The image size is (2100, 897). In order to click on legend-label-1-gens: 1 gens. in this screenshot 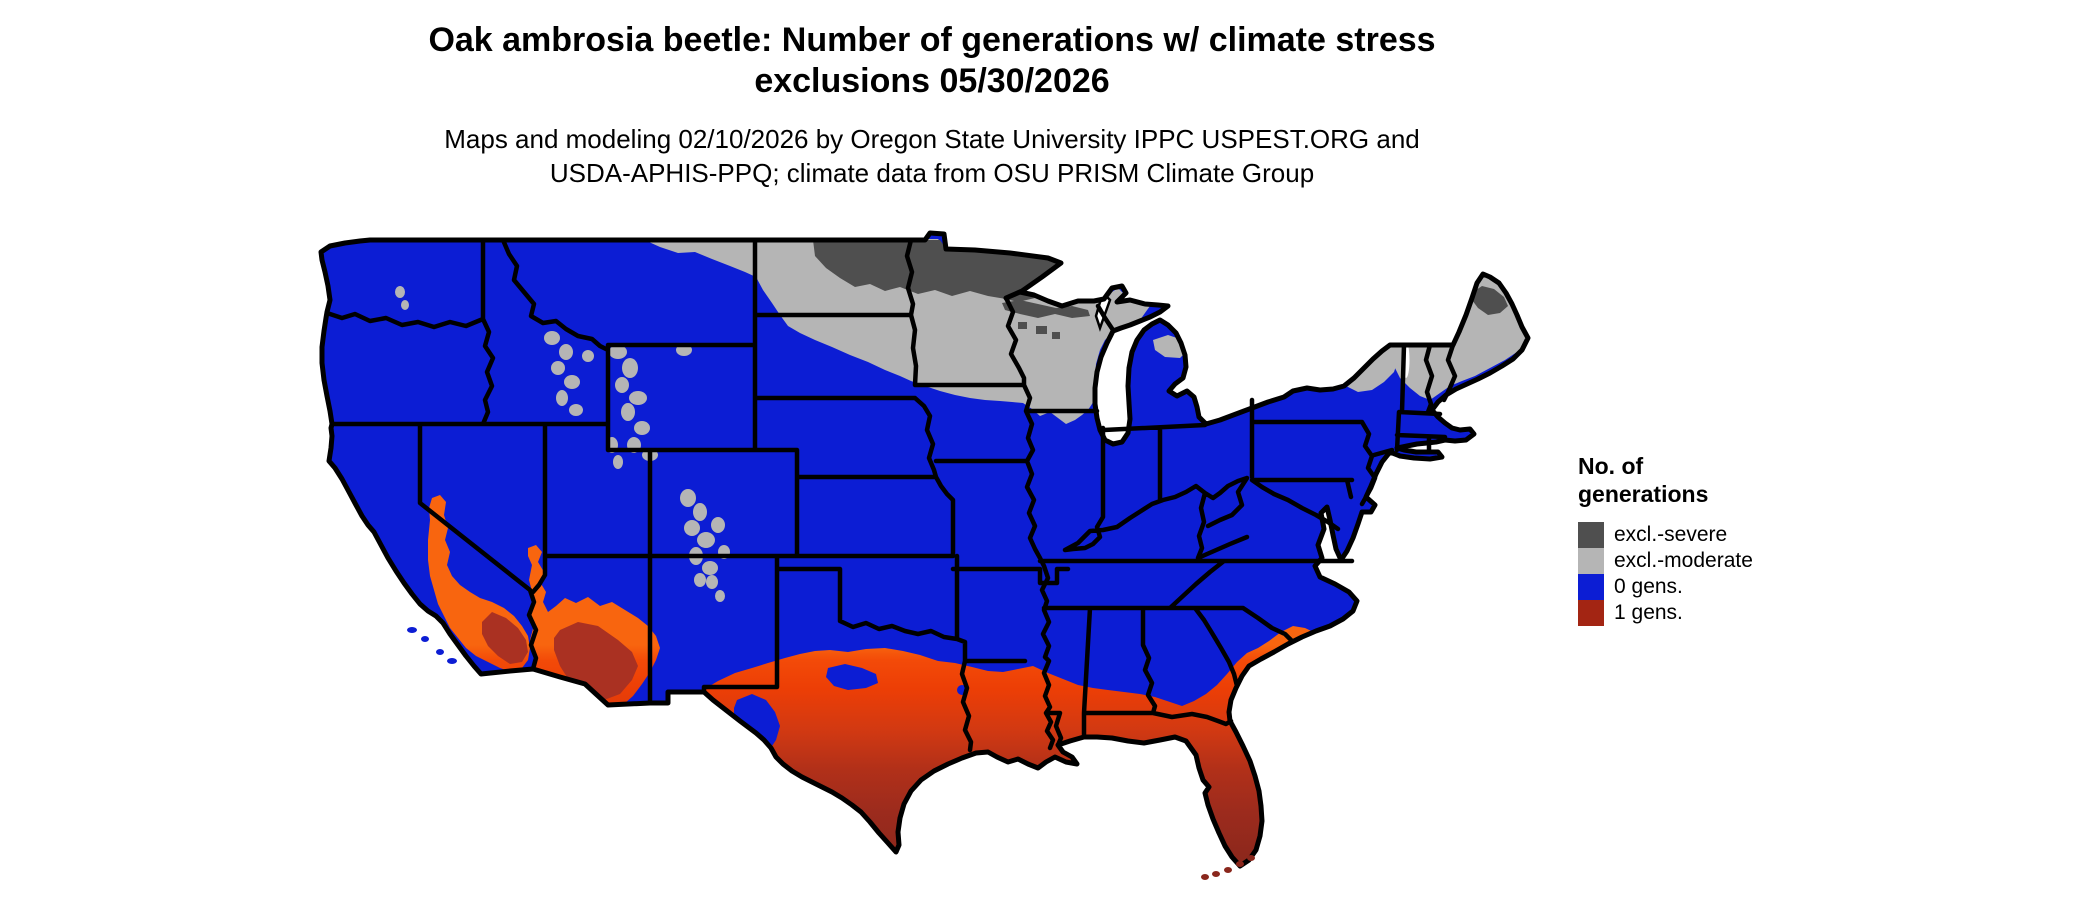, I will do `click(1648, 612)`.